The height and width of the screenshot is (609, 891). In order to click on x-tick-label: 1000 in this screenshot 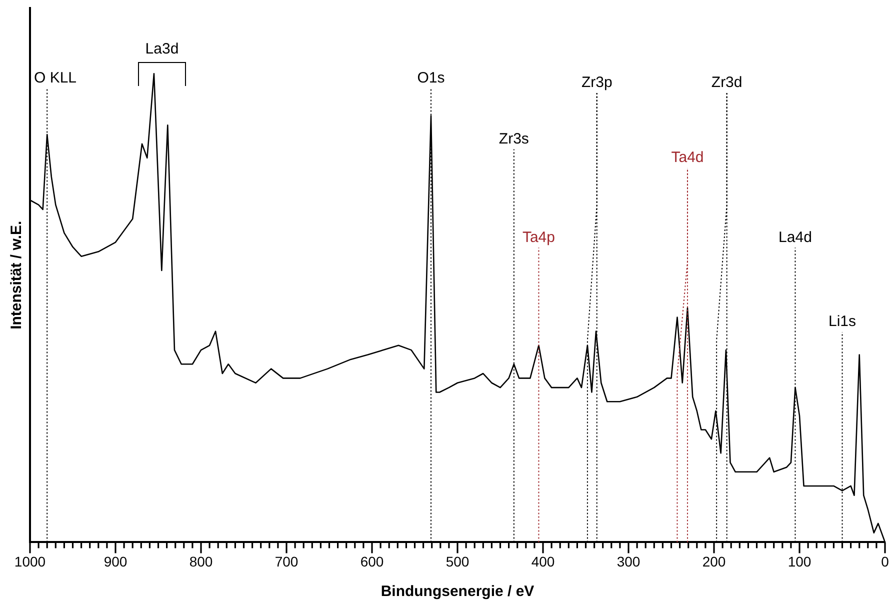, I will do `click(30, 561)`.